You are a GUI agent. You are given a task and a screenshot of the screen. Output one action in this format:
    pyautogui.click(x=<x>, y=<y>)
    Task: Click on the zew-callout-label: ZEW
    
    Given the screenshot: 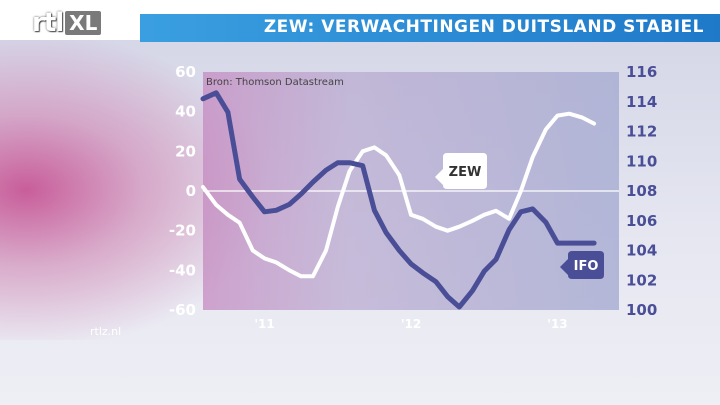 What is the action you would take?
    pyautogui.click(x=465, y=172)
    